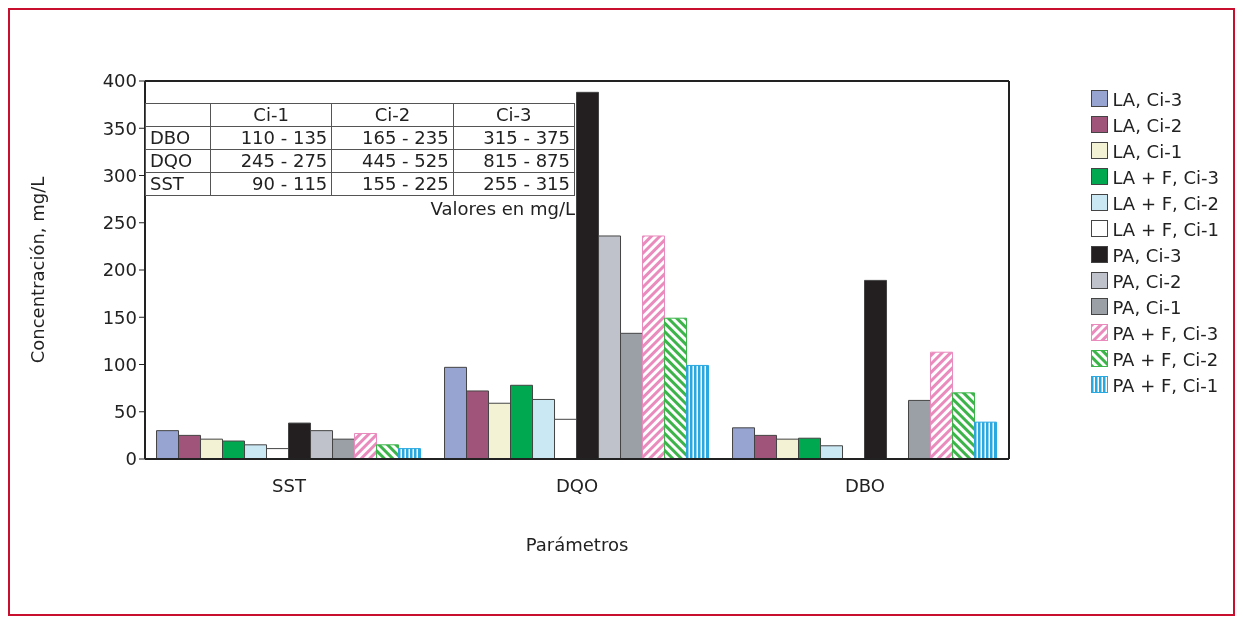 Image resolution: width=1243 pixels, height=624 pixels. Describe the element at coordinates (125, 412) in the screenshot. I see `y-tick-label: 50` at that location.